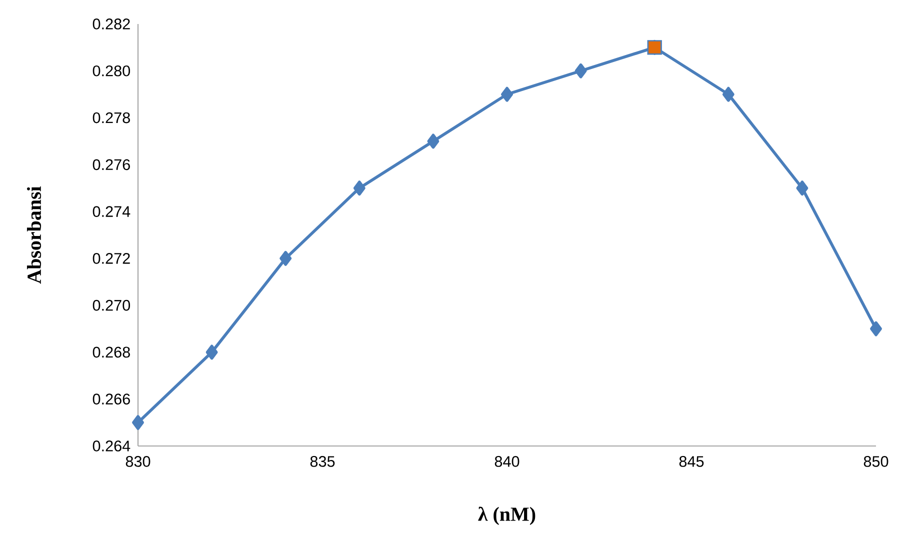 The image size is (899, 541). What do you see at coordinates (507, 516) in the screenshot?
I see `x-axis-title: λ (nM)` at bounding box center [507, 516].